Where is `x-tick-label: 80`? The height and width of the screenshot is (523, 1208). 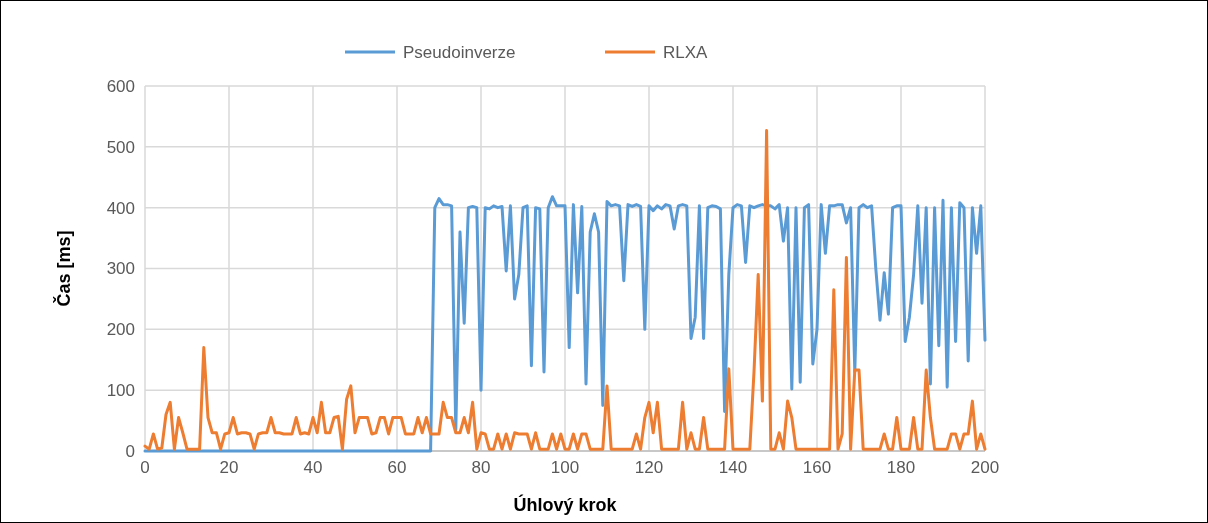
x-tick-label: 80 is located at coordinates (481, 467).